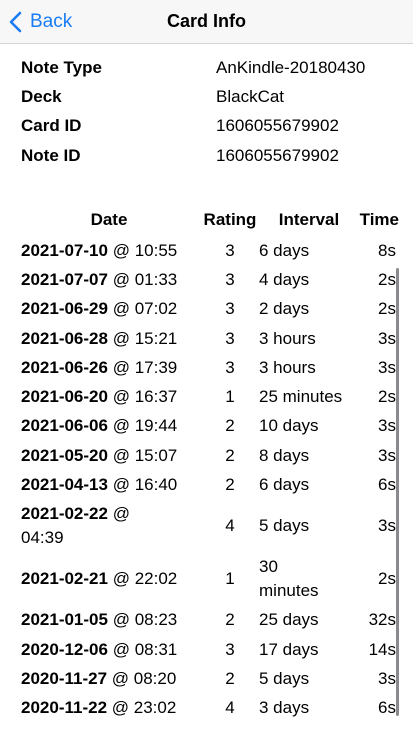  I want to click on header-time: Time, so click(379, 219).